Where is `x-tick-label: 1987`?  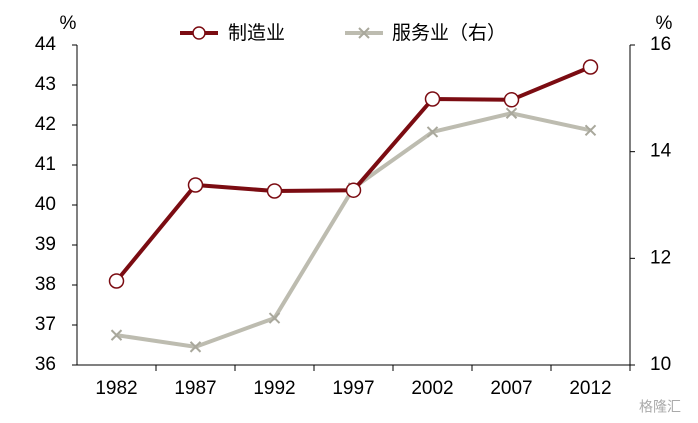 x-tick-label: 1987 is located at coordinates (195, 388).